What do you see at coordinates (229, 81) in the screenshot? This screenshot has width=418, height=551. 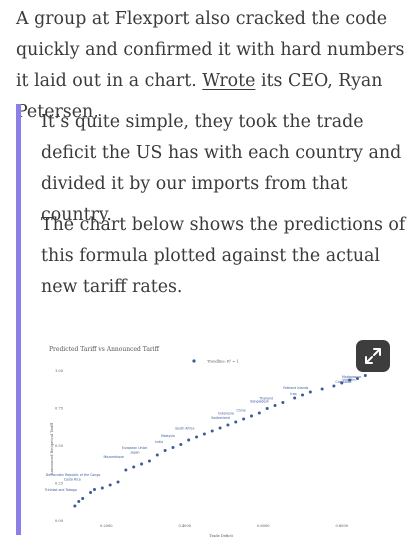 I see `wrote-link: Wrote` at bounding box center [229, 81].